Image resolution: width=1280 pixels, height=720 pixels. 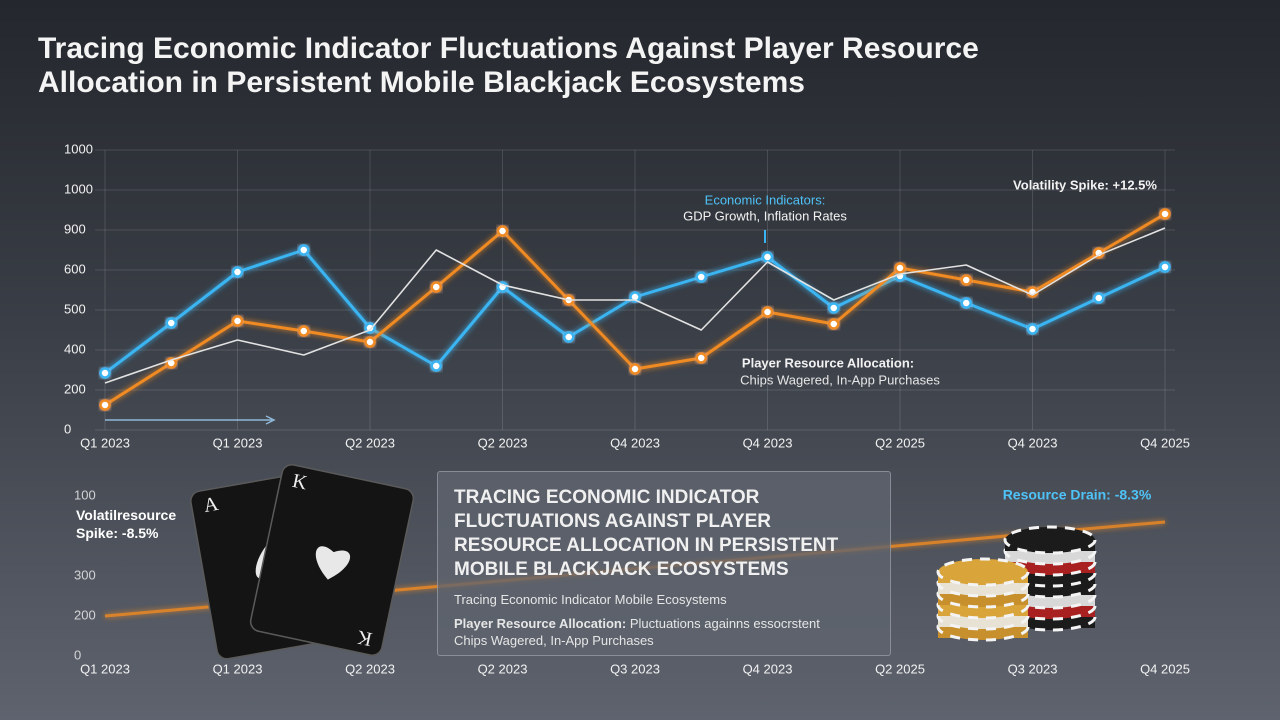 I want to click on annotation: Economic Indicators:, so click(x=765, y=199).